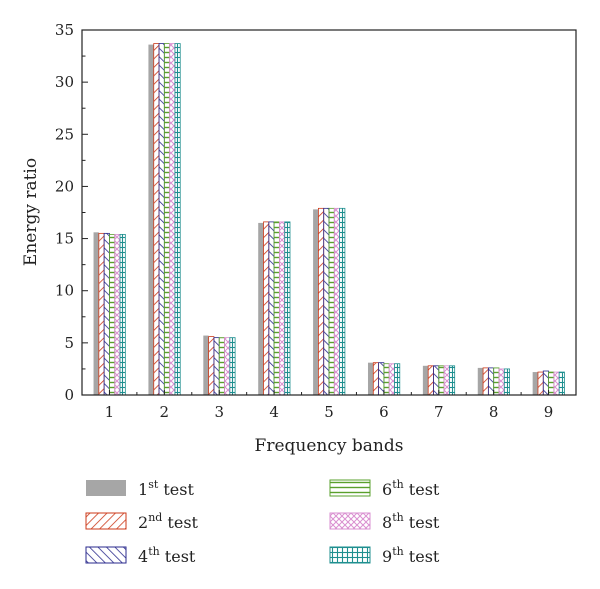 The height and width of the screenshot is (589, 600). Describe the element at coordinates (494, 412) in the screenshot. I see `x-tick-label: 8` at that location.